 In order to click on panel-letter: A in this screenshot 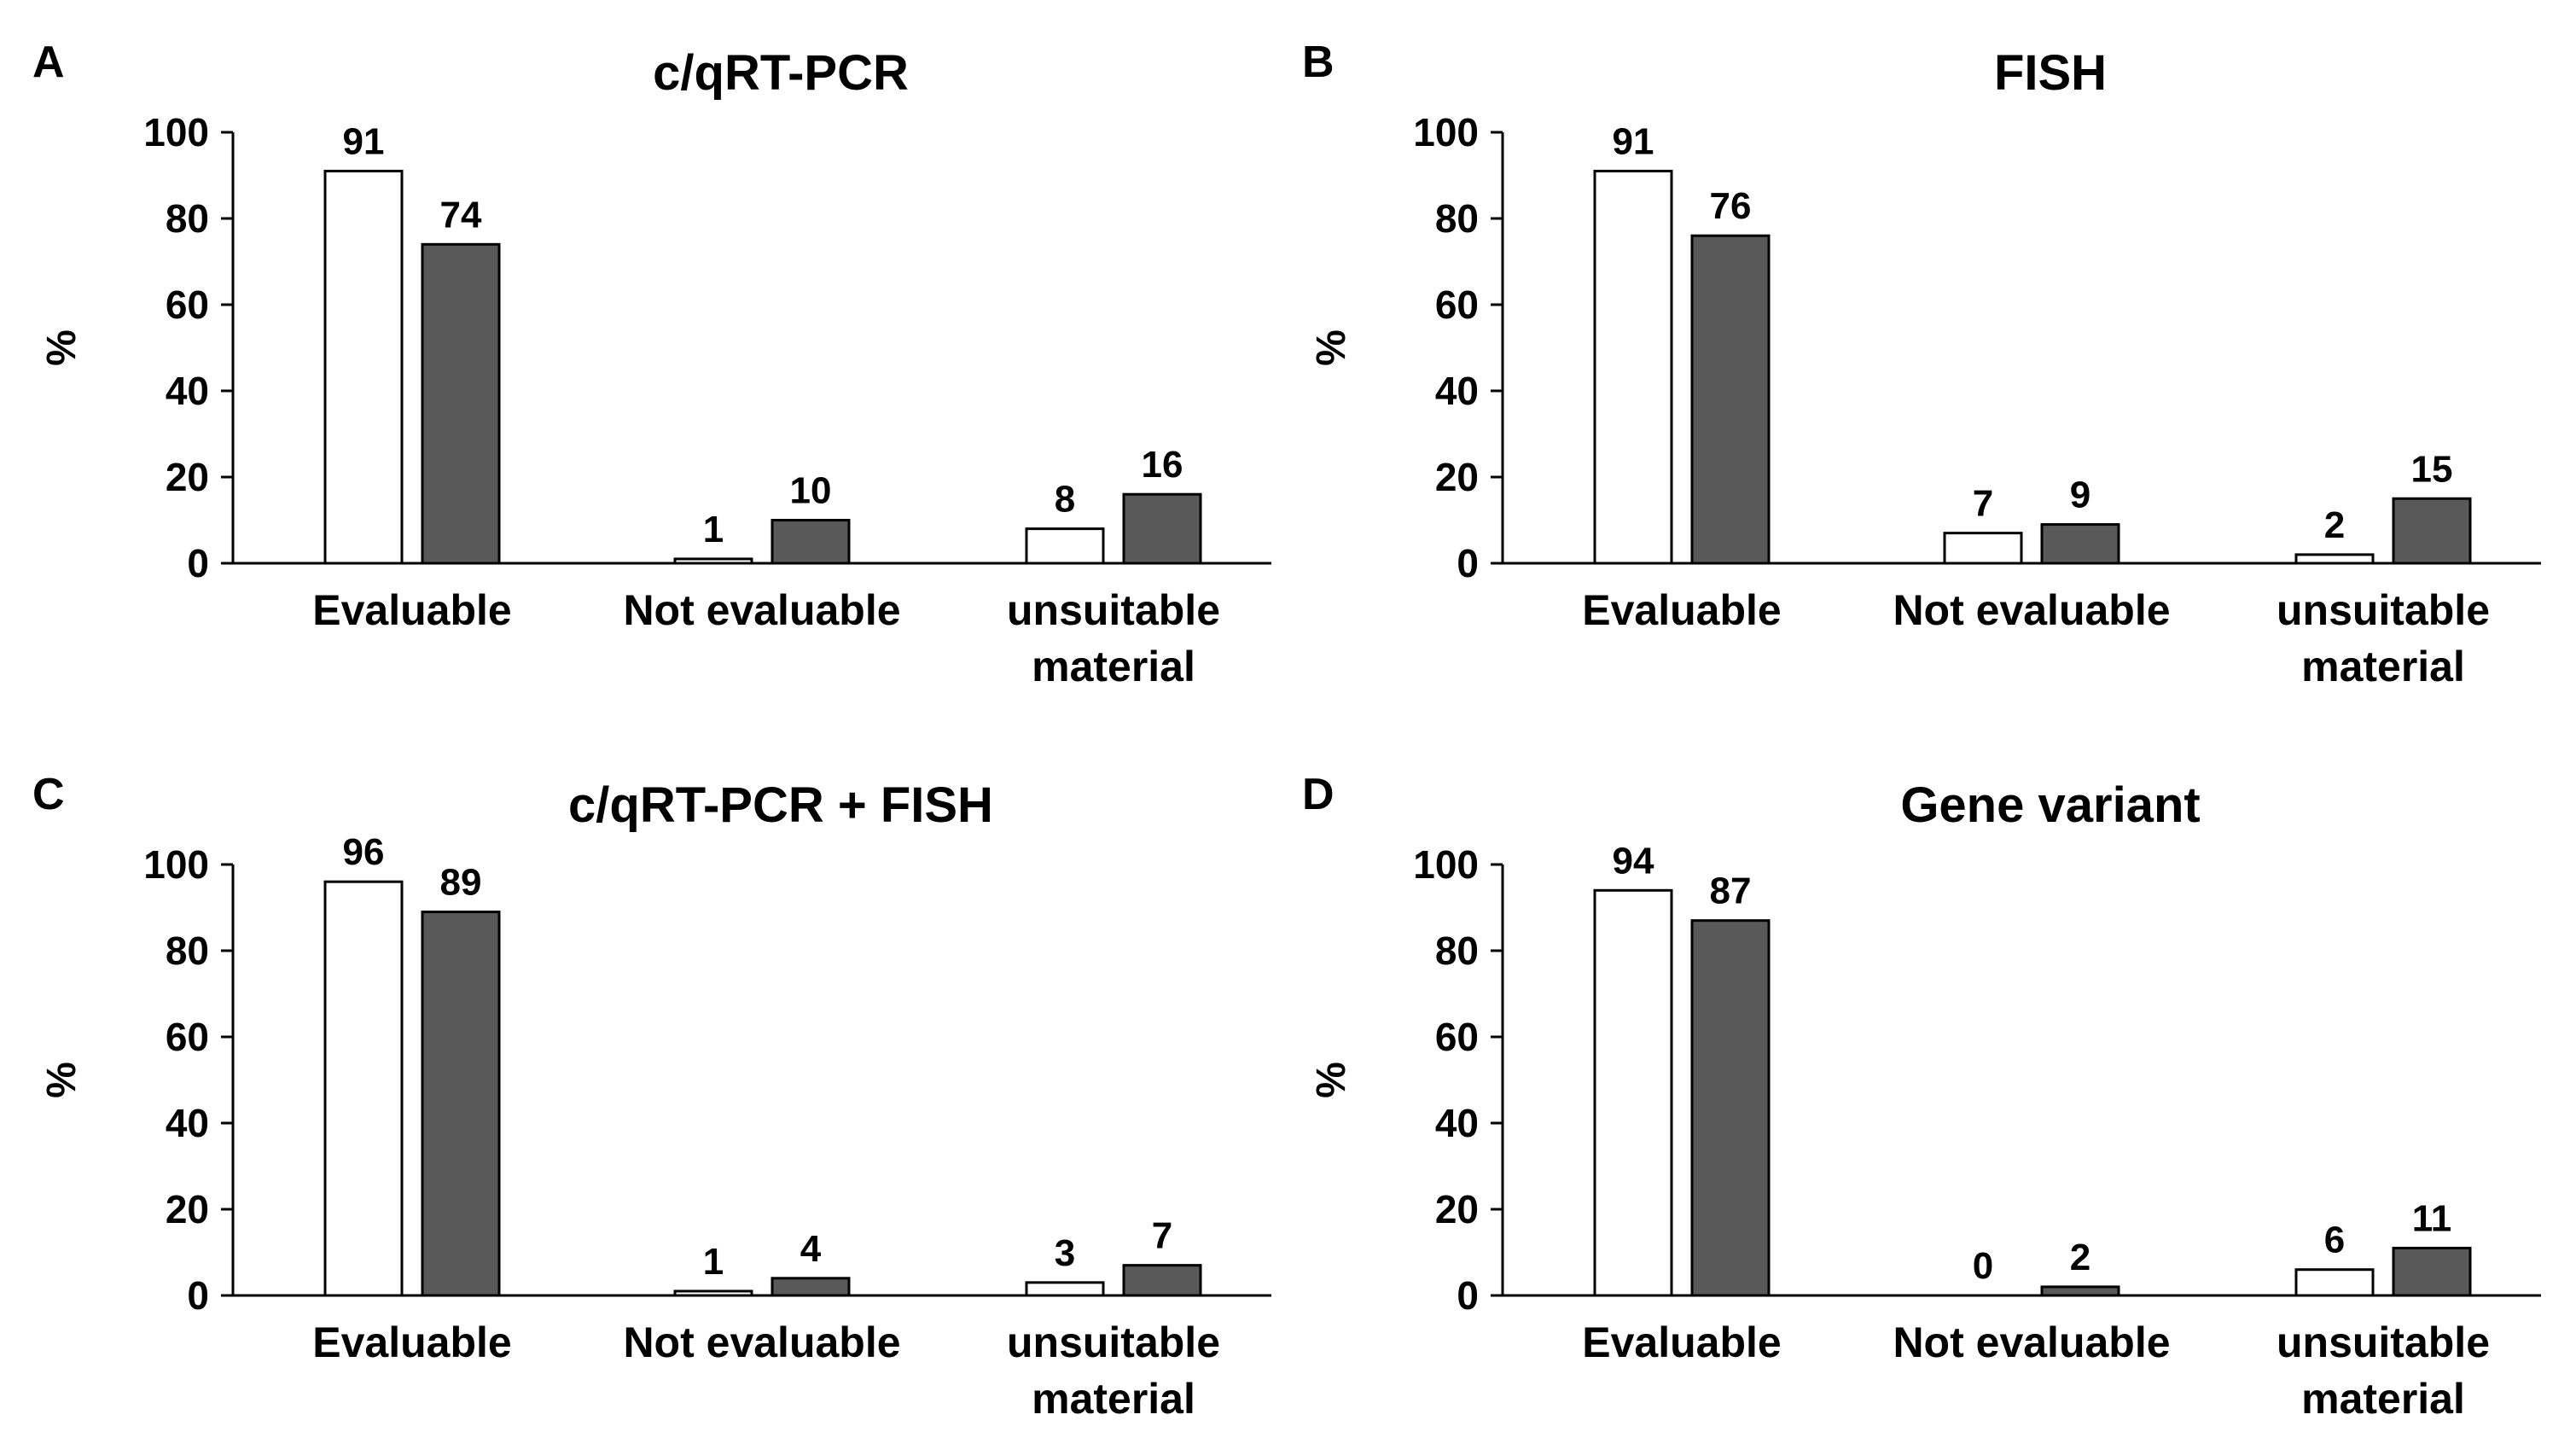, I will do `click(48, 62)`.